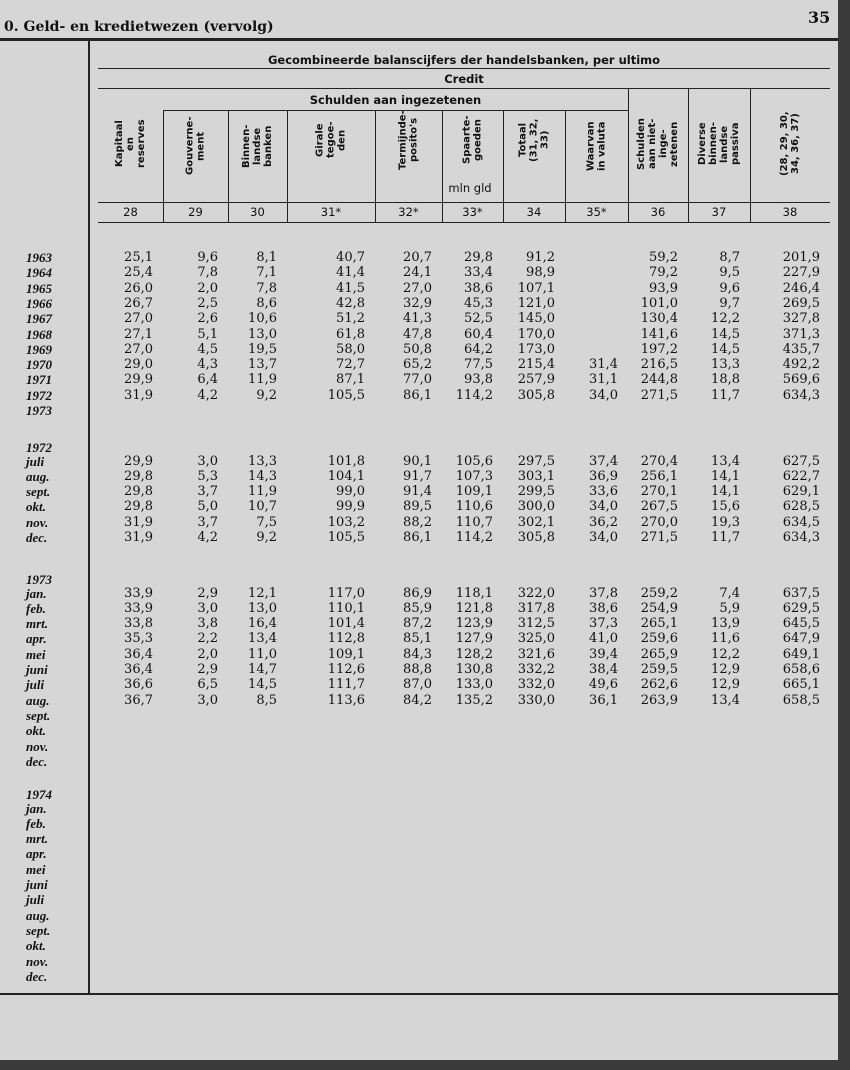 The image size is (850, 1070). Describe the element at coordinates (350, 334) in the screenshot. I see `cell: 61,8` at that location.